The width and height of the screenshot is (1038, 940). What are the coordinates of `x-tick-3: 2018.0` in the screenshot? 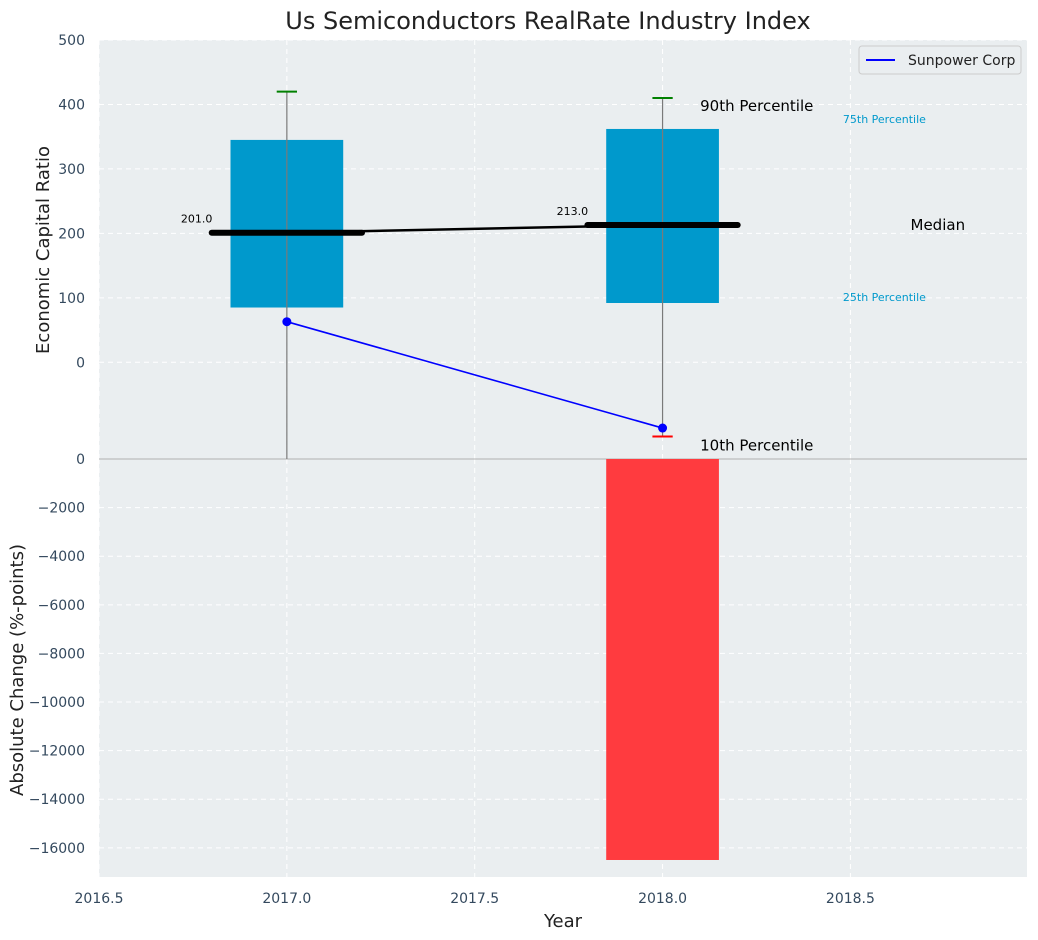 It's located at (662, 899).